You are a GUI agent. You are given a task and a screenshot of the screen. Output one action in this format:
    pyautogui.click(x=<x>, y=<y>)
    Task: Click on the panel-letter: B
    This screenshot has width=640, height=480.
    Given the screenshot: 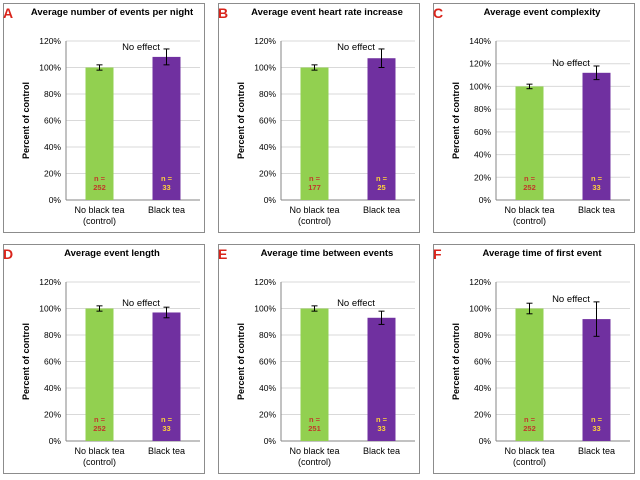 What is the action you would take?
    pyautogui.click(x=223, y=13)
    